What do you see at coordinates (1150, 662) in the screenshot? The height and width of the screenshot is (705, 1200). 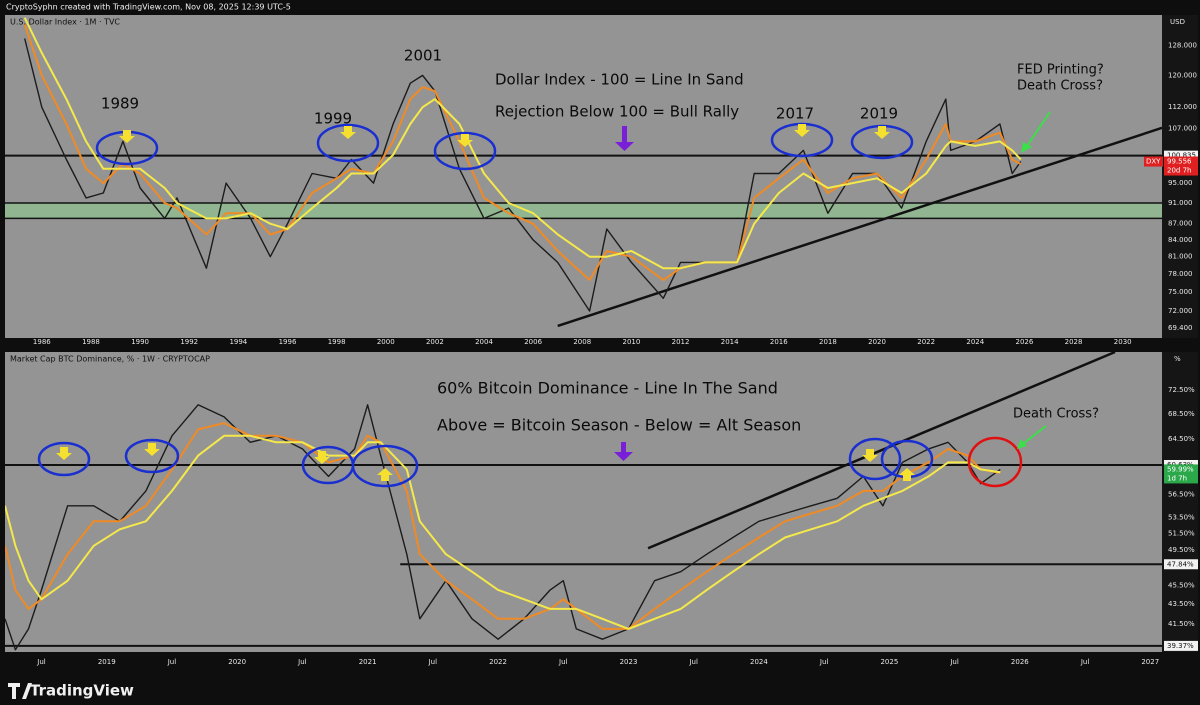 I see `x-tick-label: 2027` at bounding box center [1150, 662].